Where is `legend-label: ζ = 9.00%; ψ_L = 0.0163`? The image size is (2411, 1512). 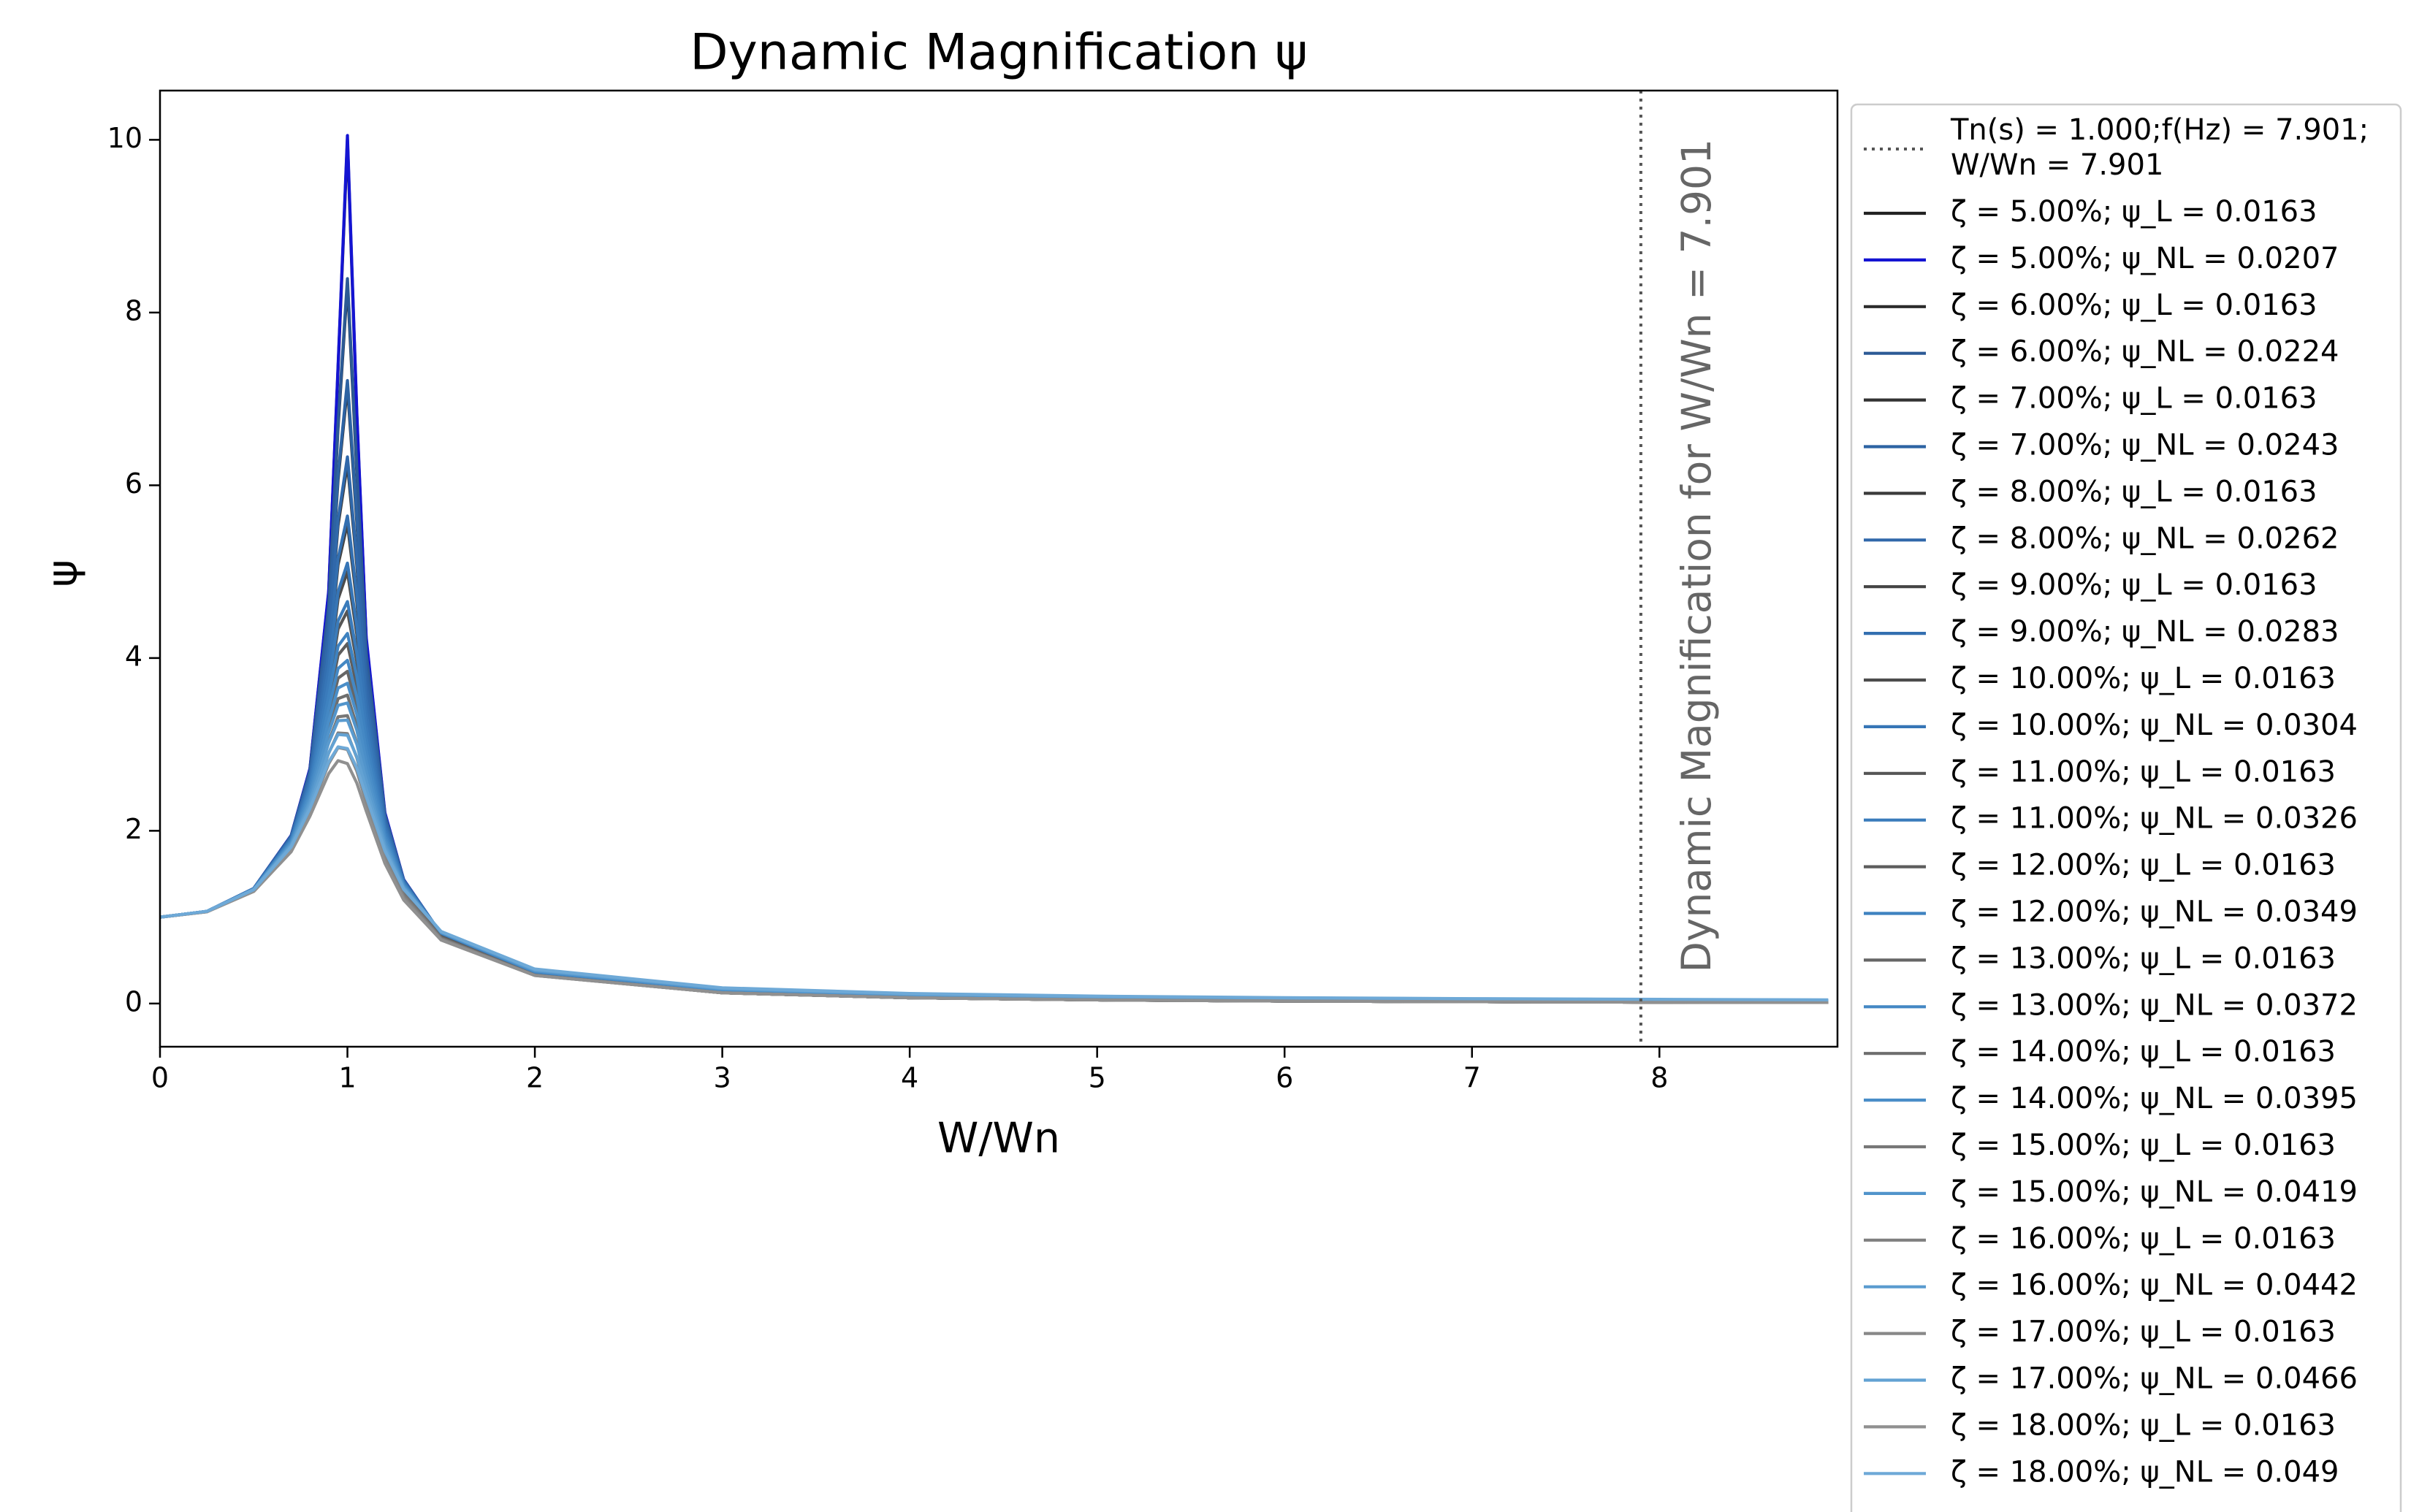 legend-label: ζ = 9.00%; ψ_L = 0.0163 is located at coordinates (2134, 585).